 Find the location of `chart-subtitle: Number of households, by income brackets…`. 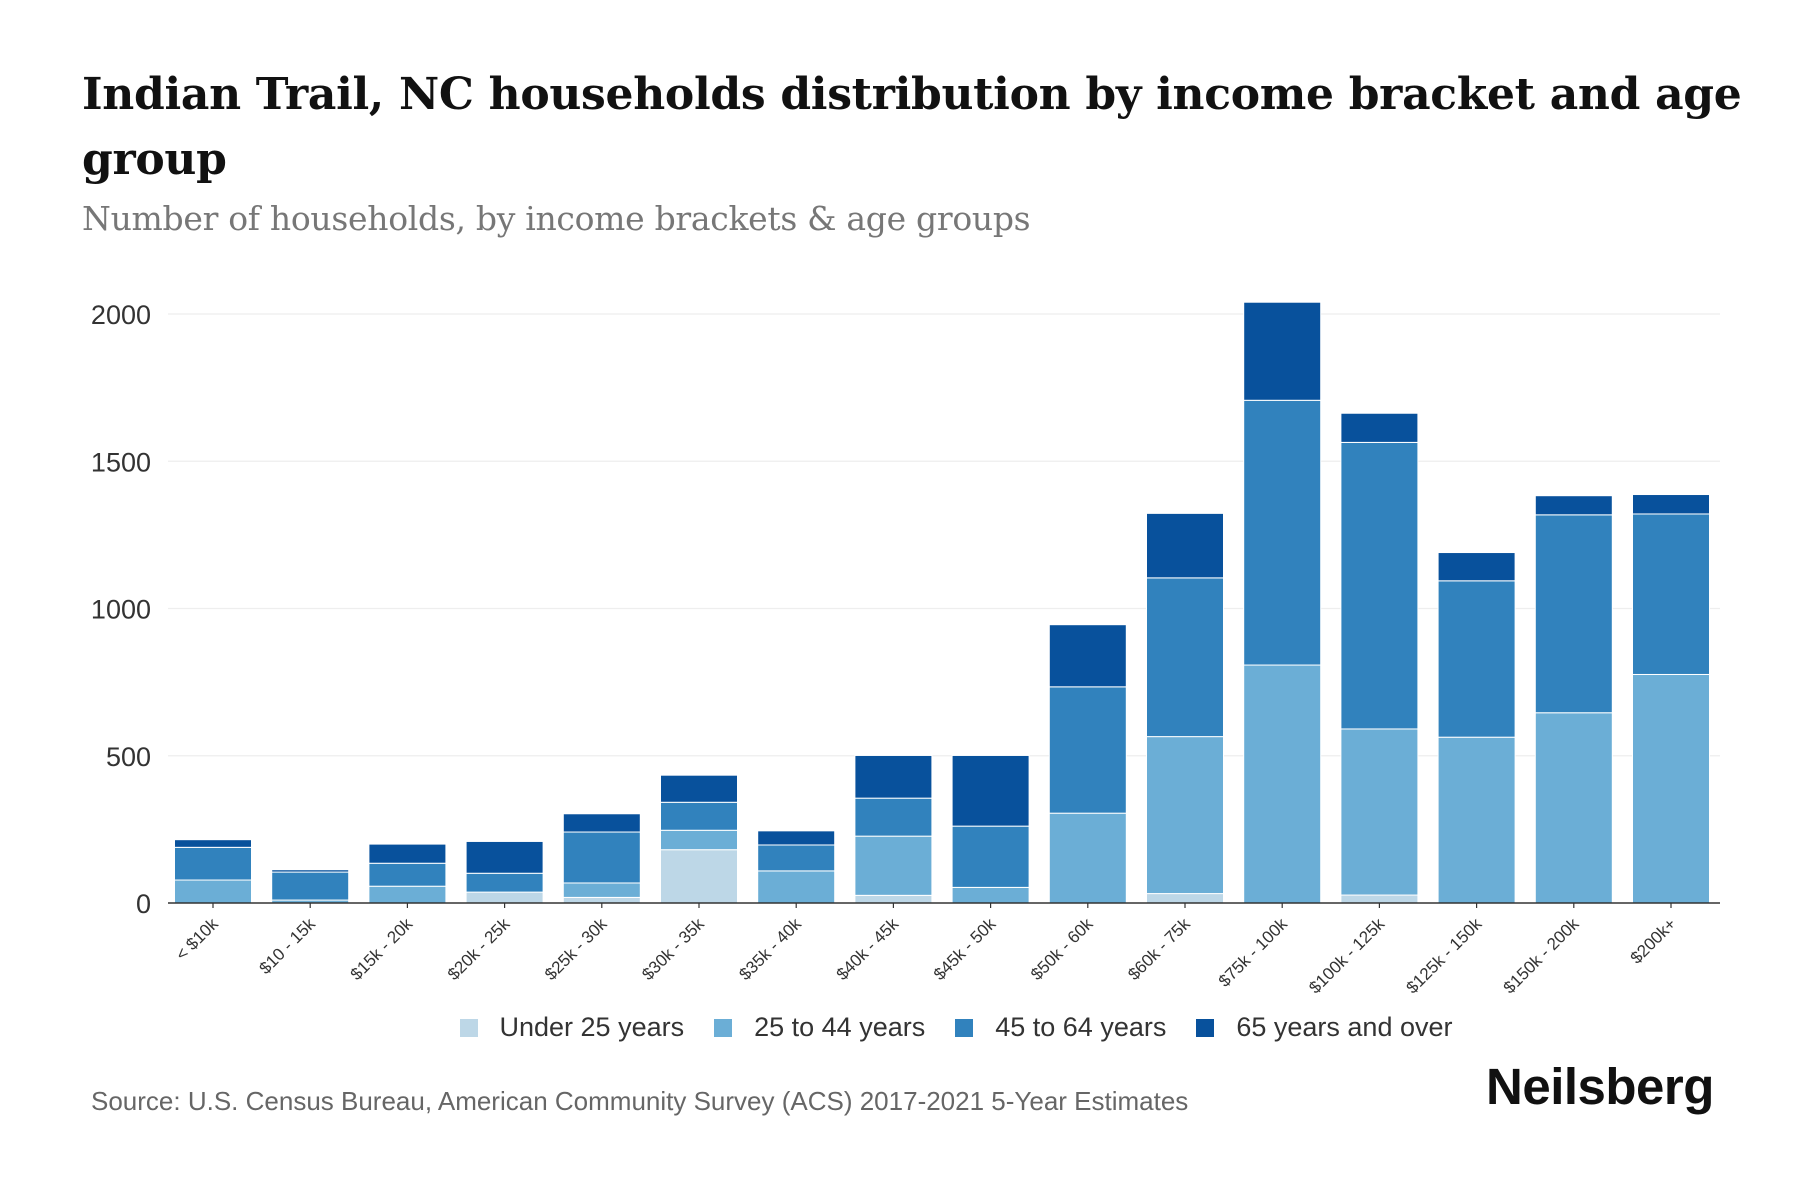

chart-subtitle: Number of households, by income brackets… is located at coordinates (556, 218).